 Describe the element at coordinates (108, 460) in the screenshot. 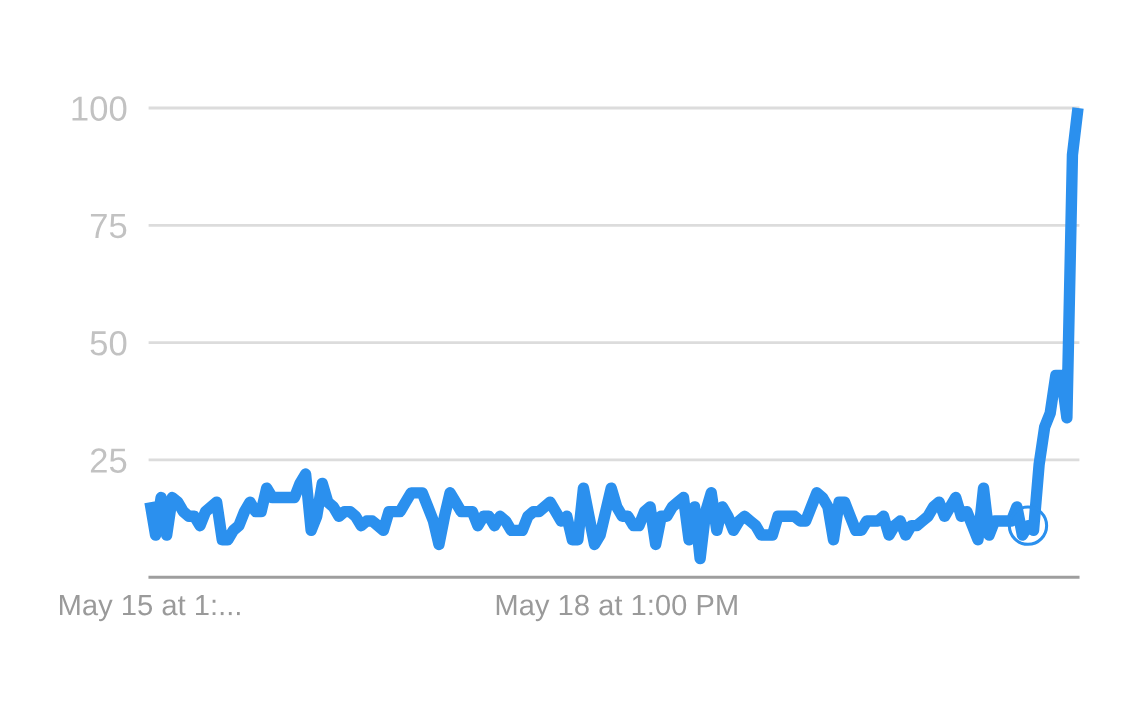

I see `y-tick-label: 25` at that location.